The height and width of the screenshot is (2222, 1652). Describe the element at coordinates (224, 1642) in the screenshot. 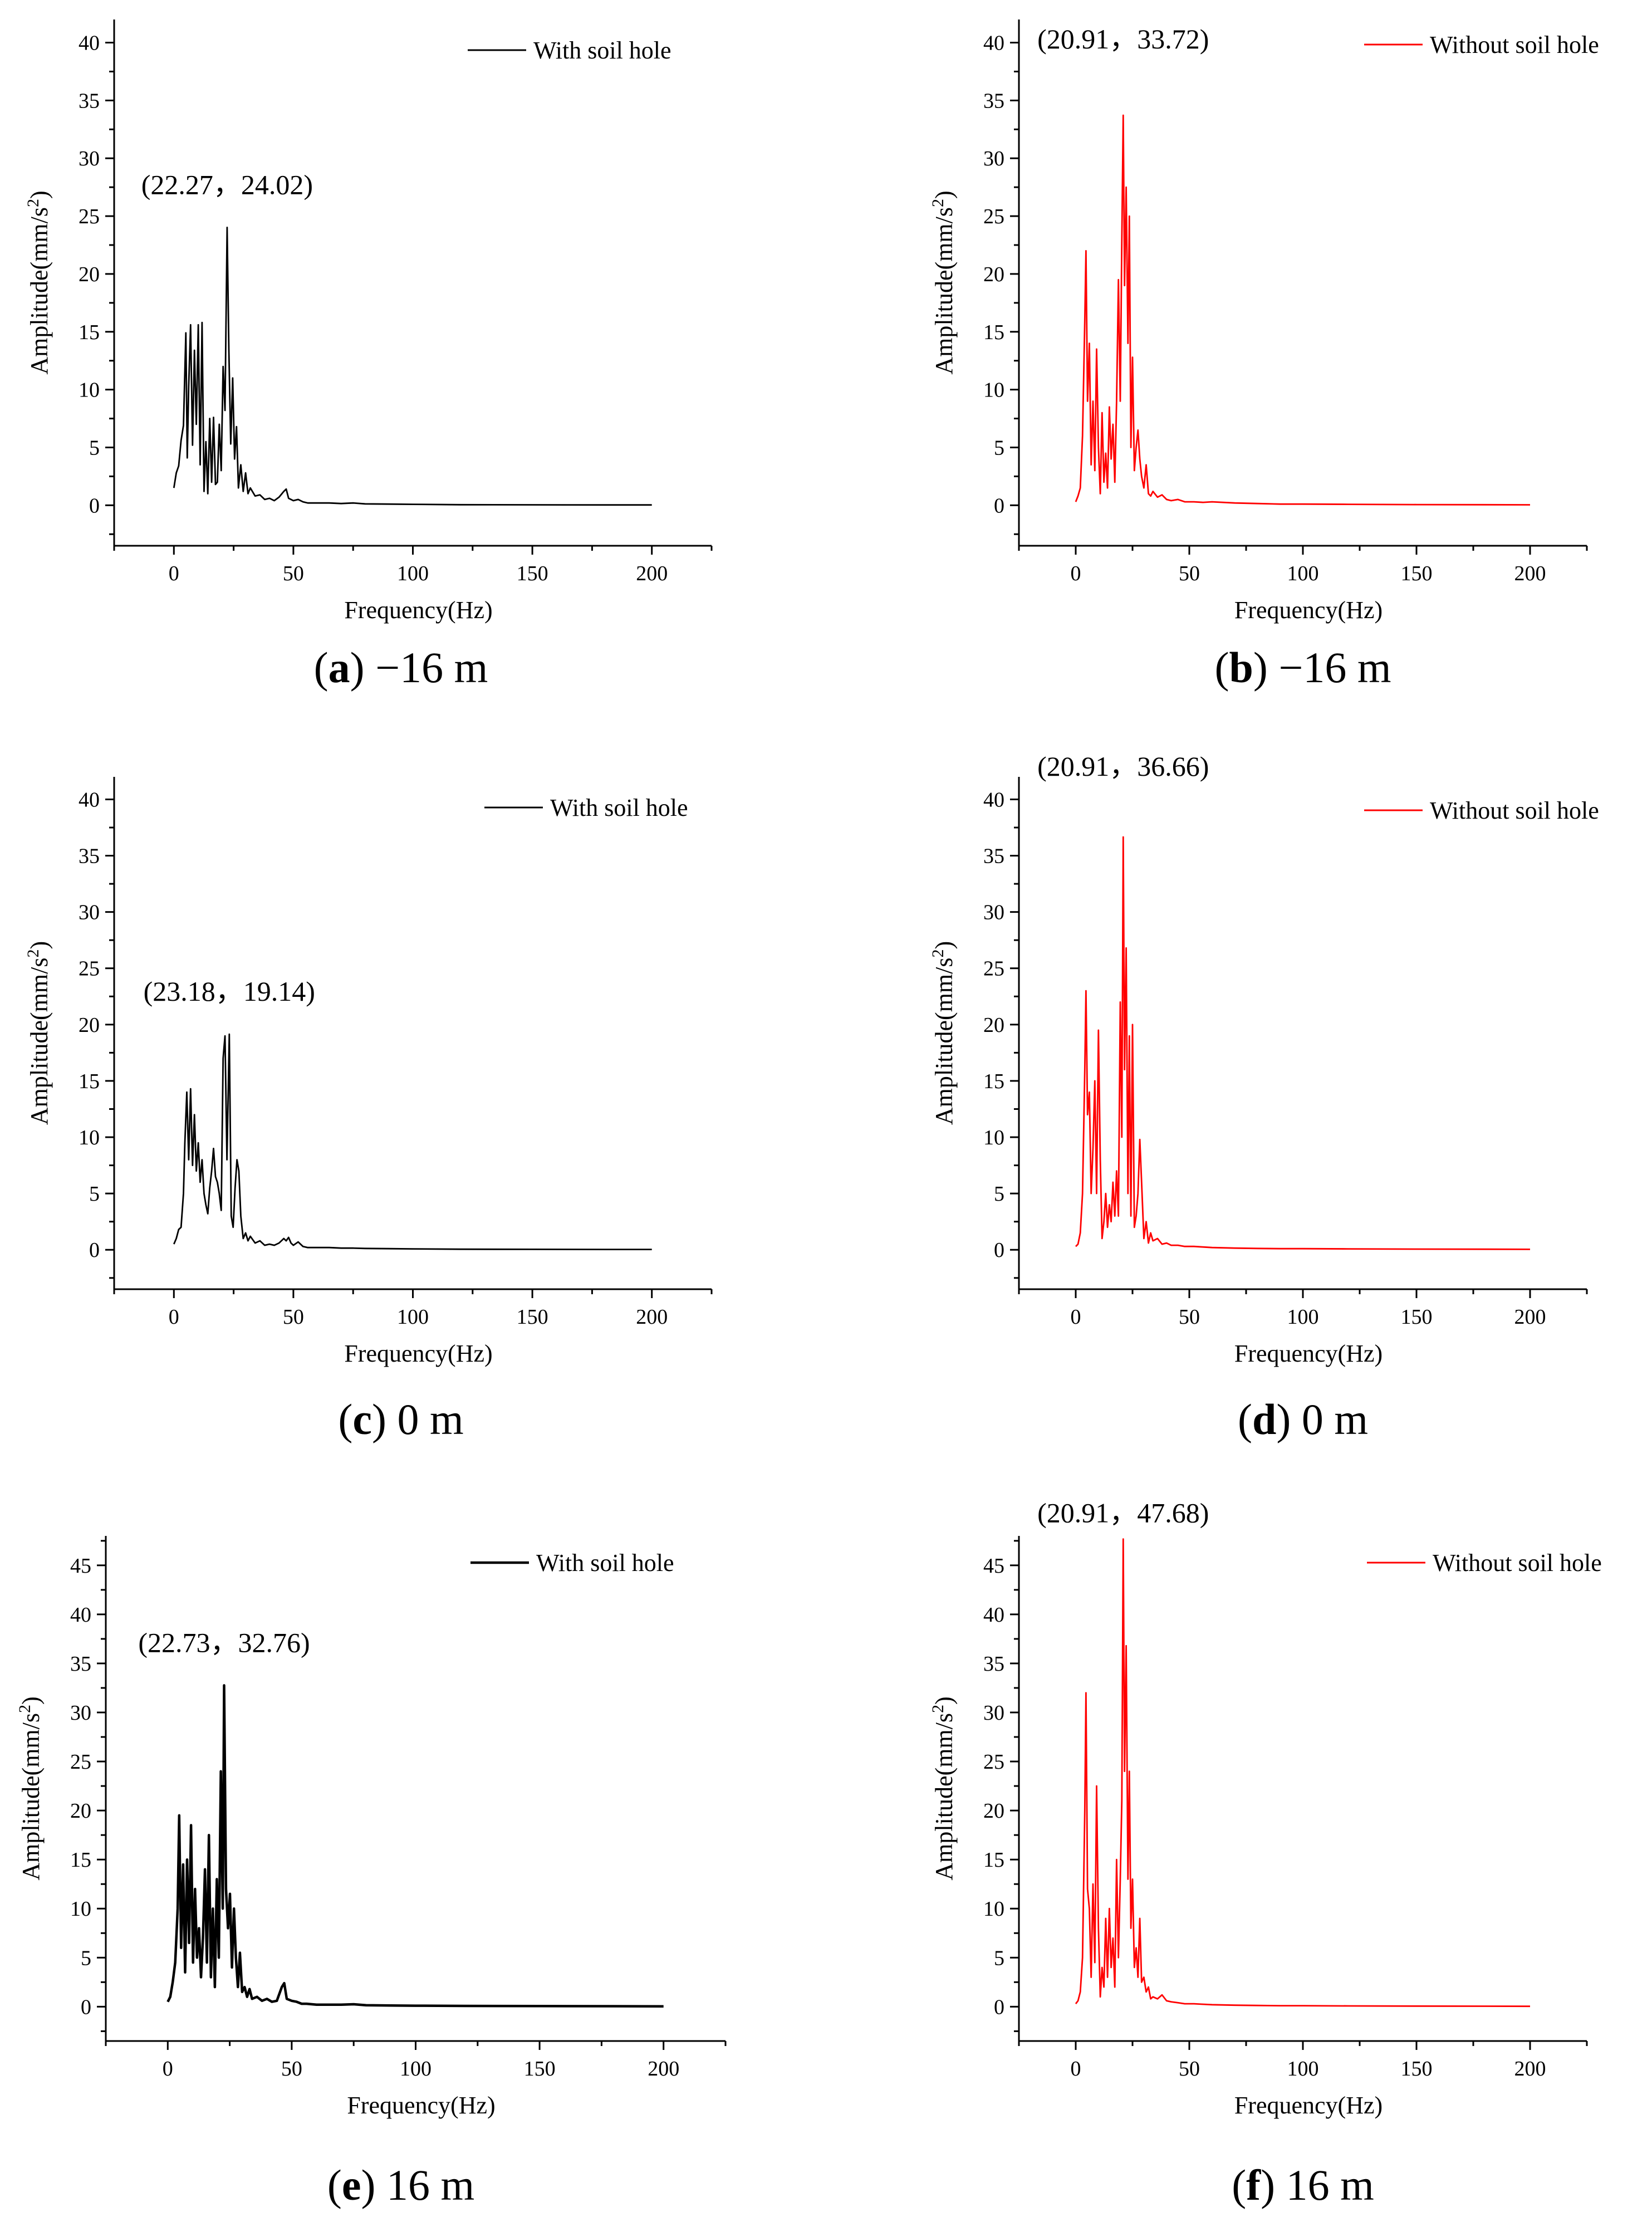

I see `peak-annotation: (22.73，32.76)` at that location.